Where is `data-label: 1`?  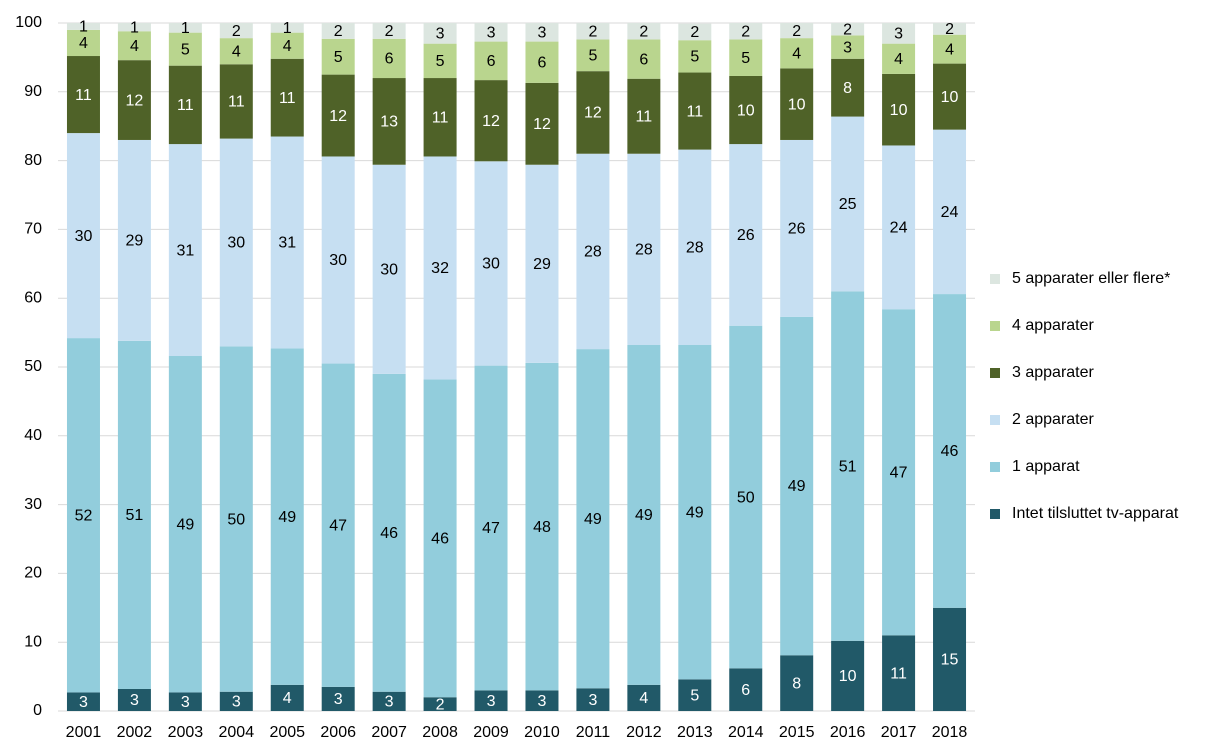
data-label: 1 is located at coordinates (83, 27).